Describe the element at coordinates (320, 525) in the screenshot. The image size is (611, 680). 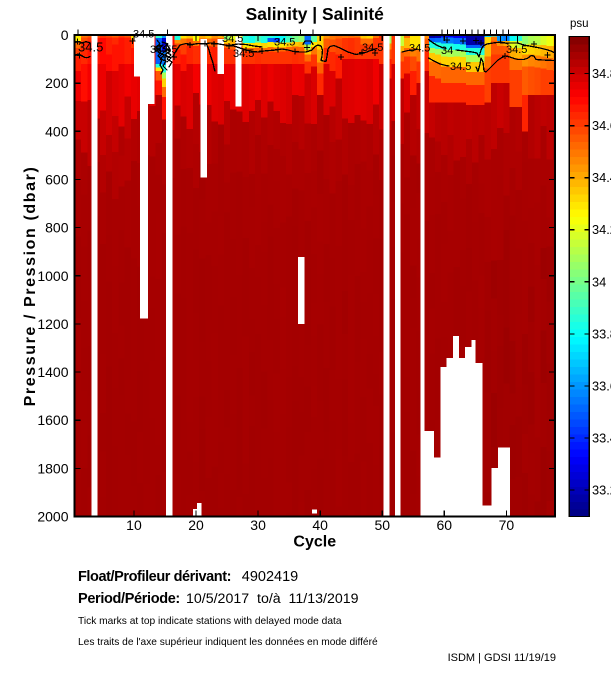
I see `svg-text: 40` at that location.